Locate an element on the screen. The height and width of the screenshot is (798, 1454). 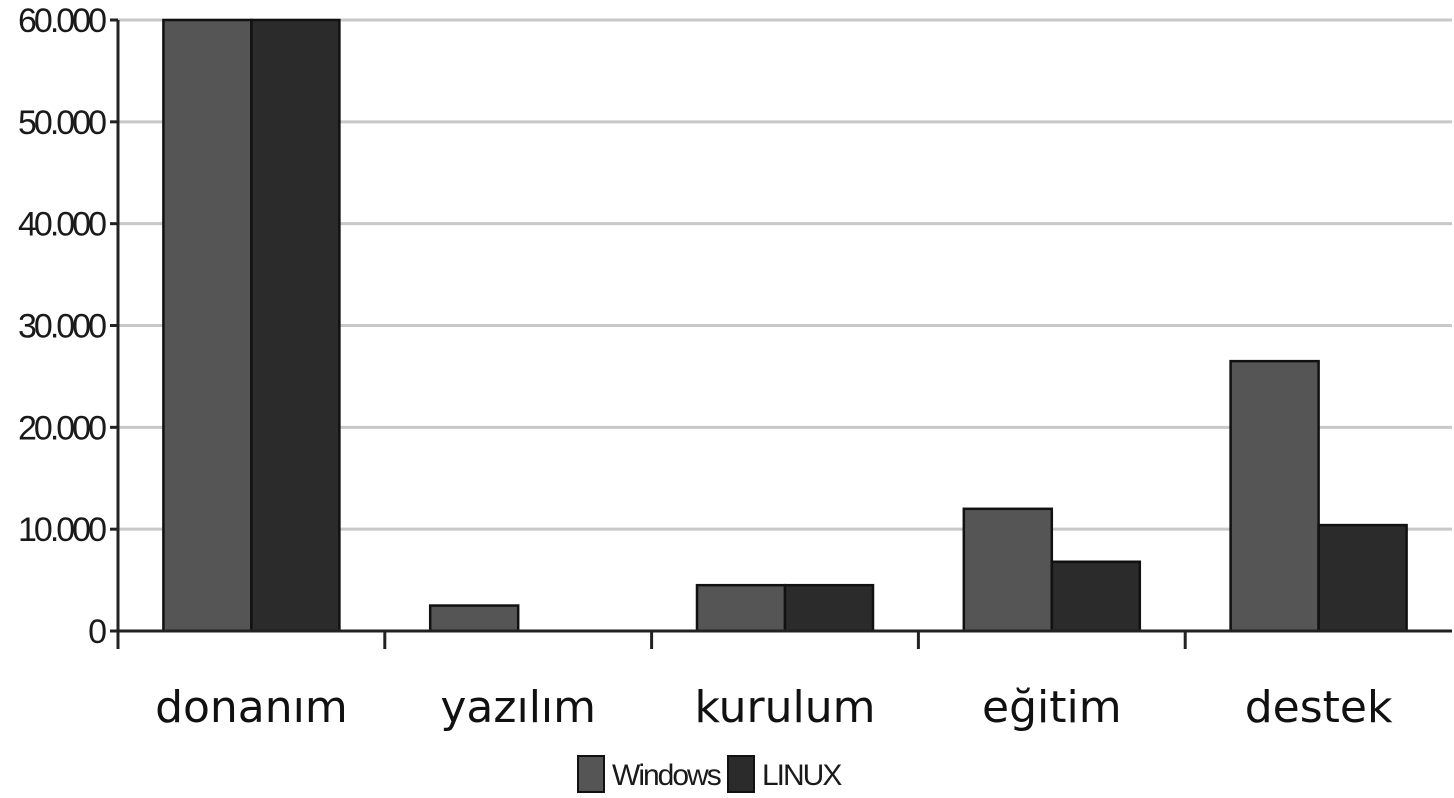
x-tick-label: kurulum is located at coordinates (785, 707).